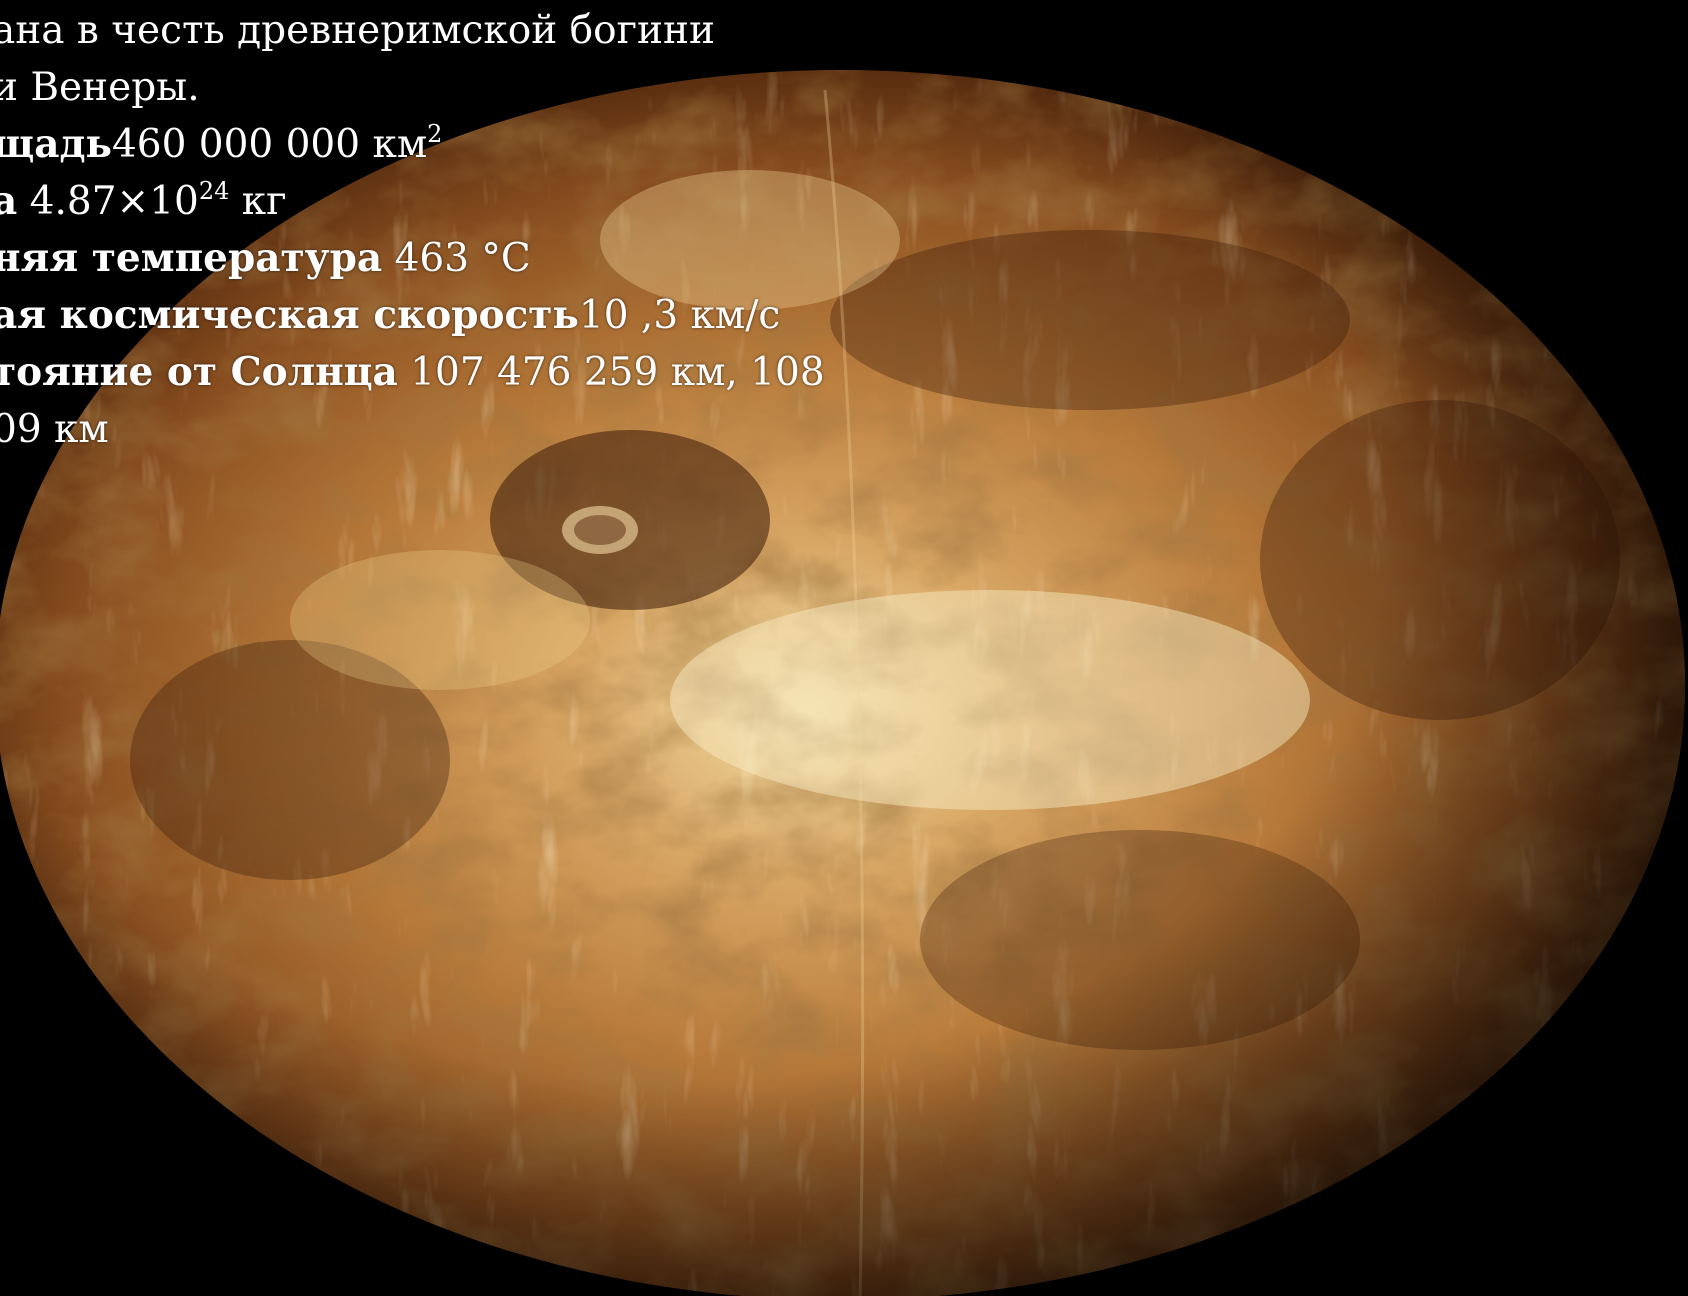  Describe the element at coordinates (446, 144) in the screenshot. I see `fact-line-area: щадь460 000 000 км2` at that location.